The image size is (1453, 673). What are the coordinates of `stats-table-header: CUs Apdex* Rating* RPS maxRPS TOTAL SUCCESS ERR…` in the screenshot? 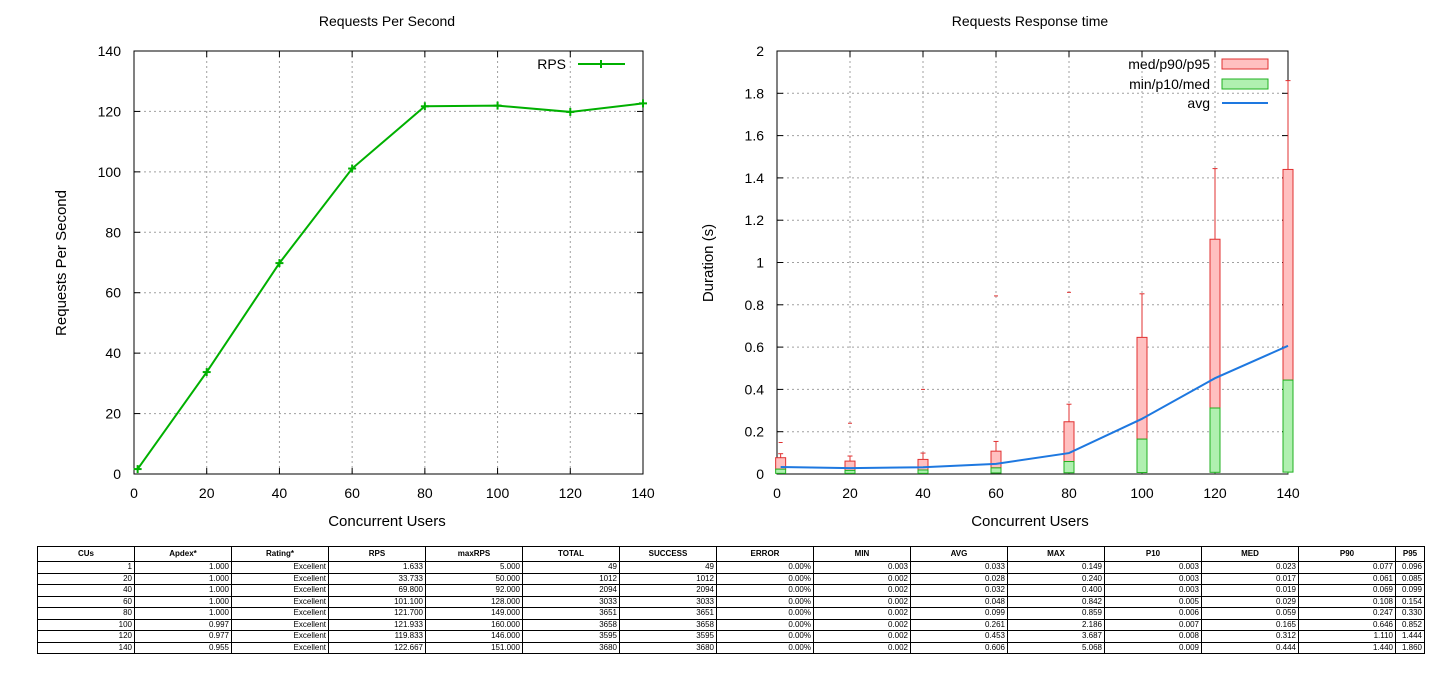 It's located at (731, 554).